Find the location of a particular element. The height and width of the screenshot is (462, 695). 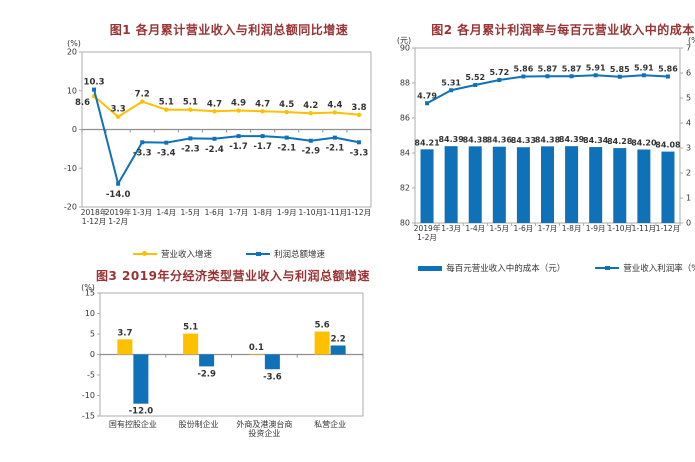

svg-text: 2018年 is located at coordinates (94, 212).